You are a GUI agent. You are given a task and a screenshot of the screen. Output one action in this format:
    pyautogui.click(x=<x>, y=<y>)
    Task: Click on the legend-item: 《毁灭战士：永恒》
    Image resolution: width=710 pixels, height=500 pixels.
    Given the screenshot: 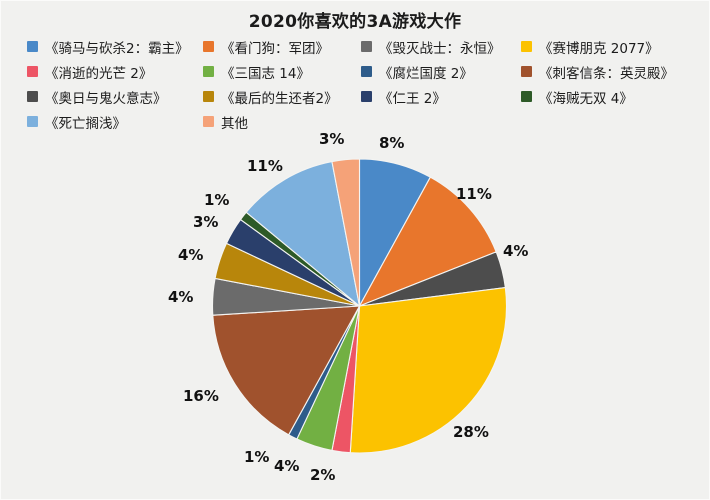 What is the action you would take?
    pyautogui.click(x=441, y=47)
    